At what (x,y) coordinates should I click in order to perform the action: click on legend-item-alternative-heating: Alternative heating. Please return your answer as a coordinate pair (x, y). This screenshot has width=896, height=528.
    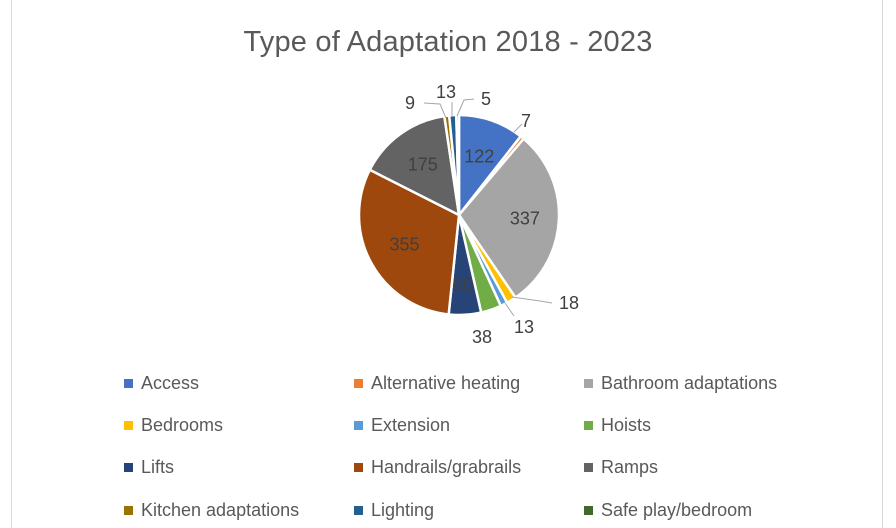
    Looking at the image, I should click on (437, 383).